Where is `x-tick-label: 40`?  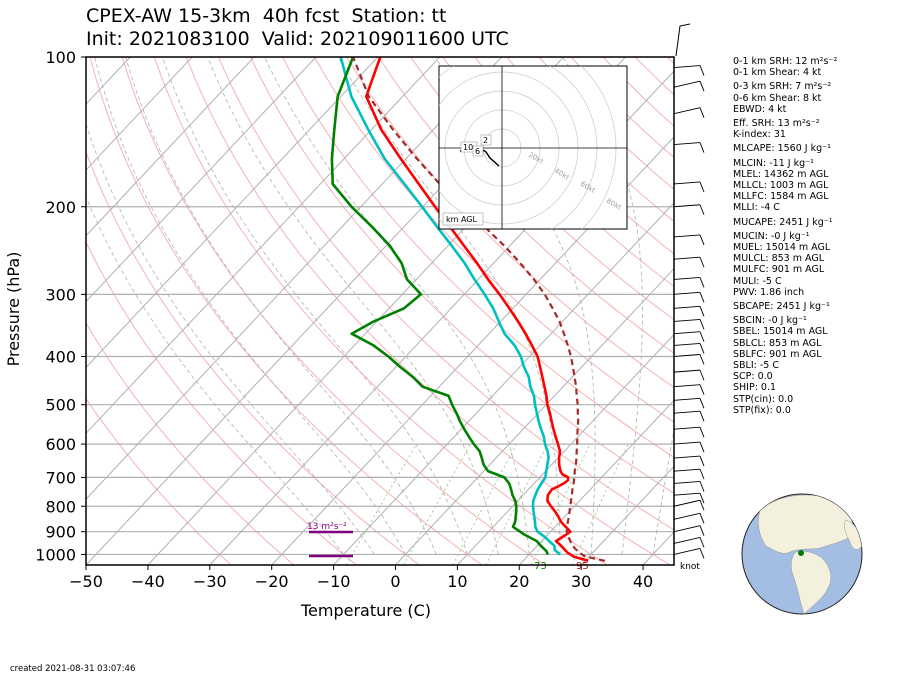 x-tick-label: 40 is located at coordinates (643, 581).